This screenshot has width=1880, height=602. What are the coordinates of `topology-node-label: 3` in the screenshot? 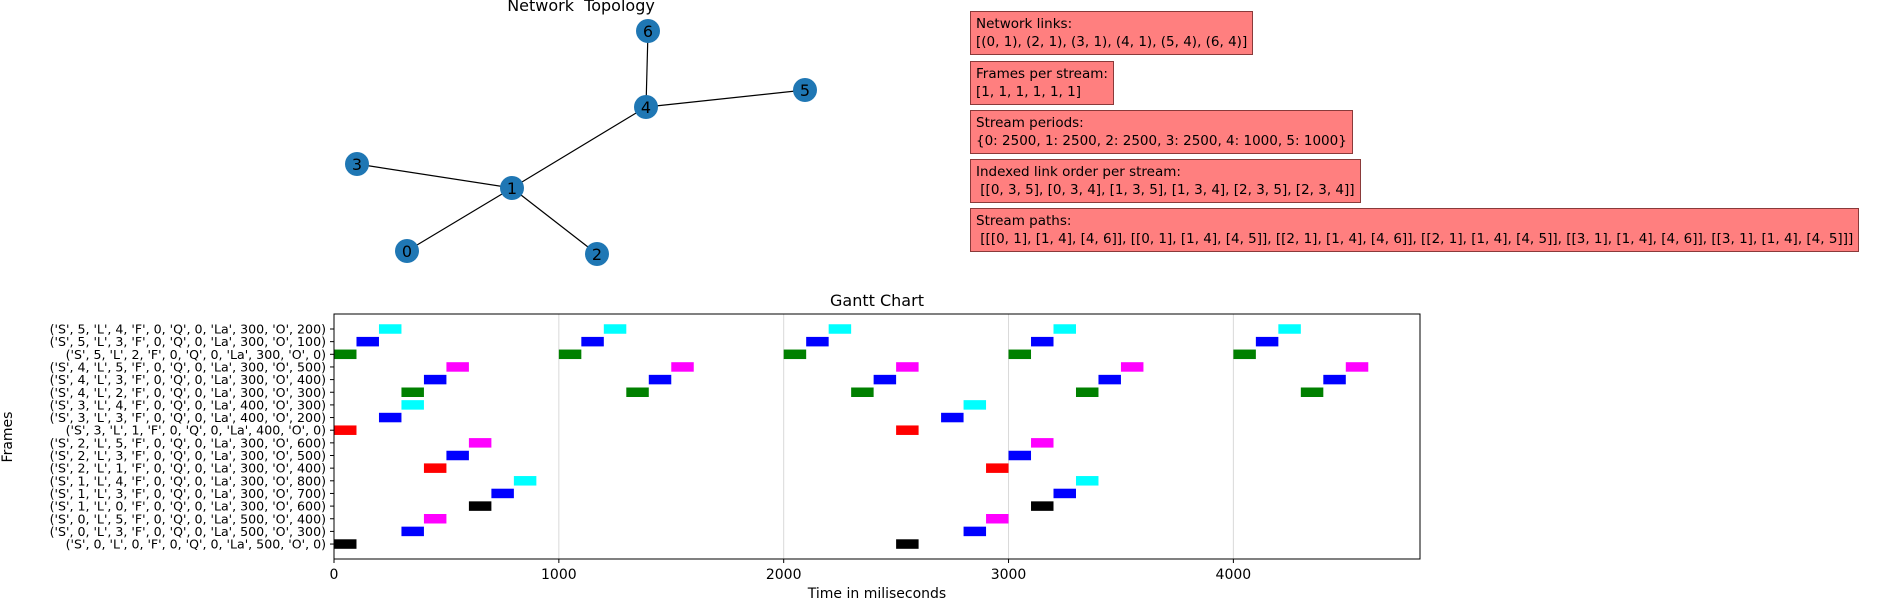 It's located at (357, 164).